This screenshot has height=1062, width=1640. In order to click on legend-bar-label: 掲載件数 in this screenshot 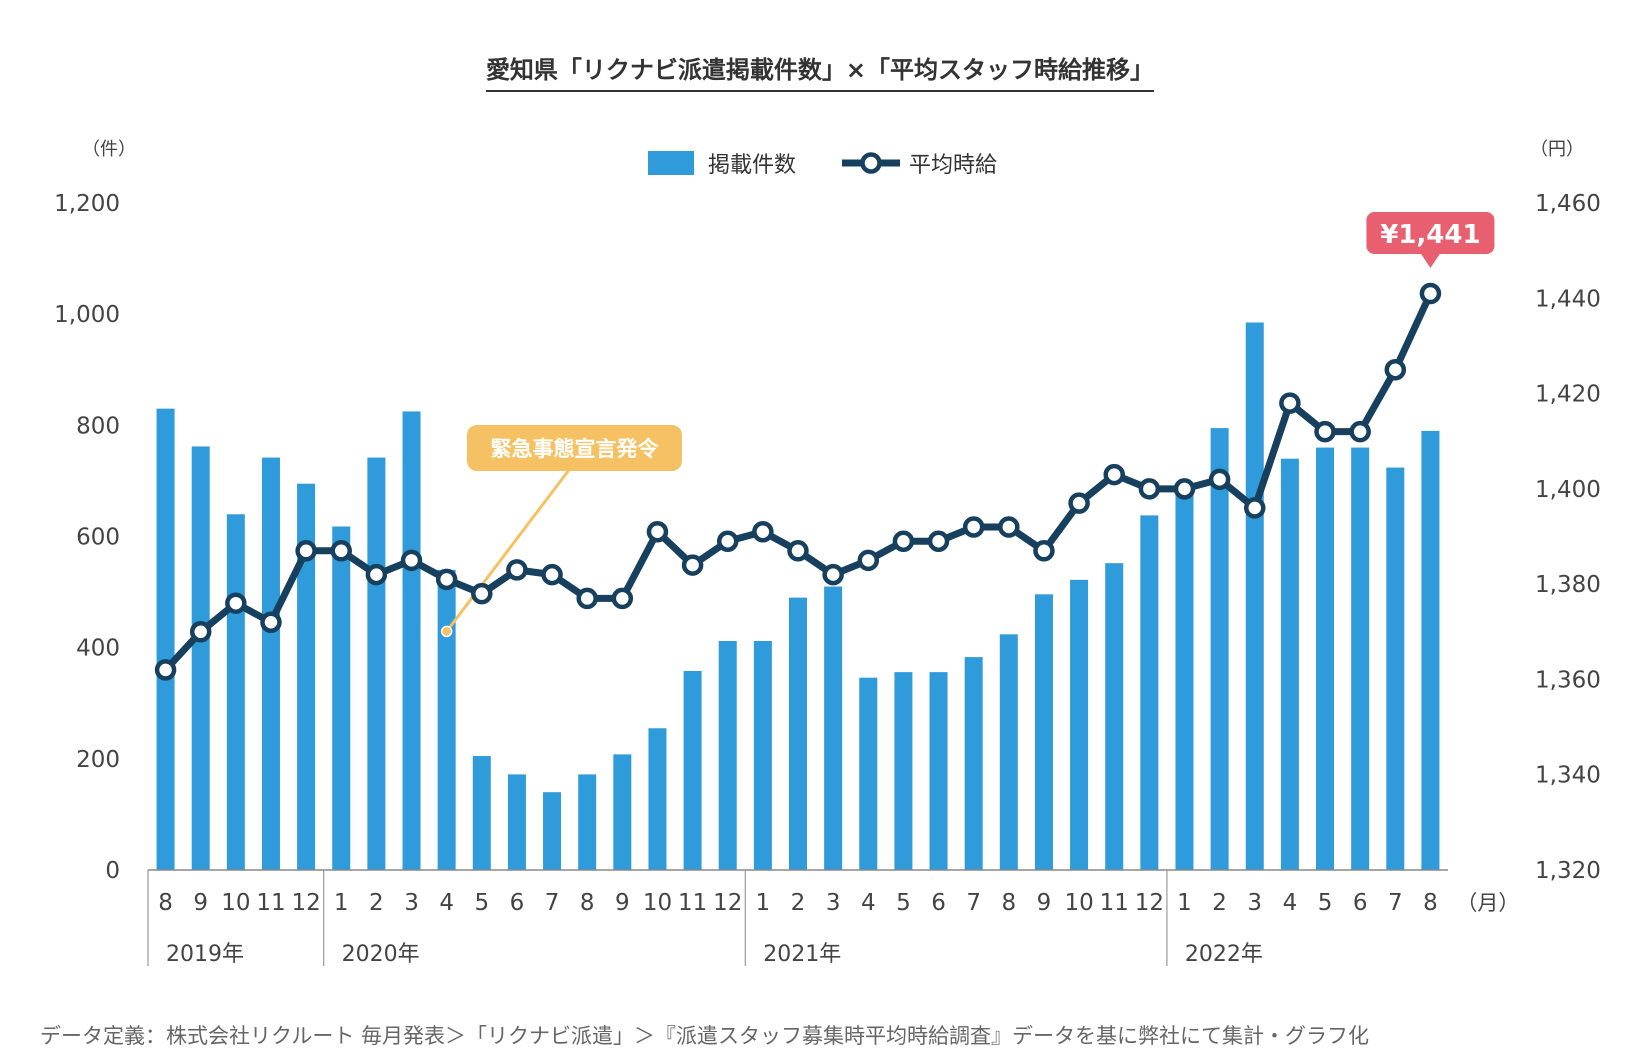, I will do `click(752, 165)`.